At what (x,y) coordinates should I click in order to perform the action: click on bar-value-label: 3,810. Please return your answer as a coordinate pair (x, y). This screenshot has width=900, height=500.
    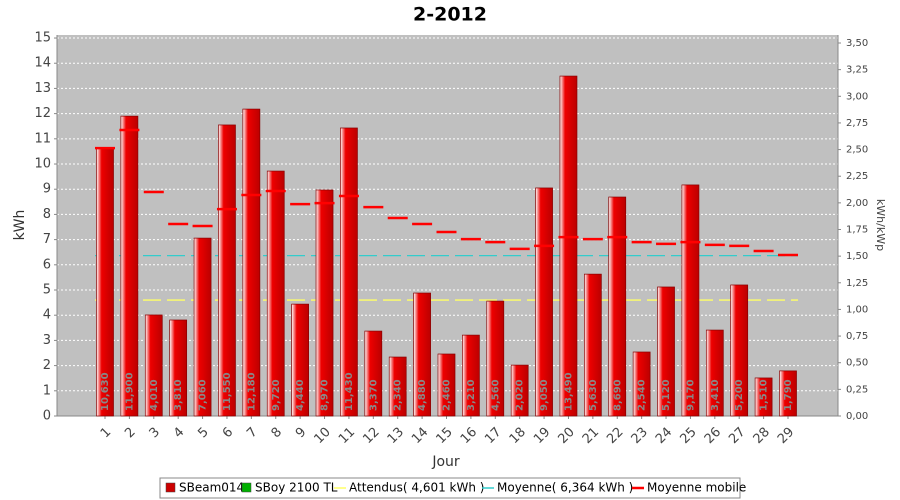
    Looking at the image, I should click on (178, 395).